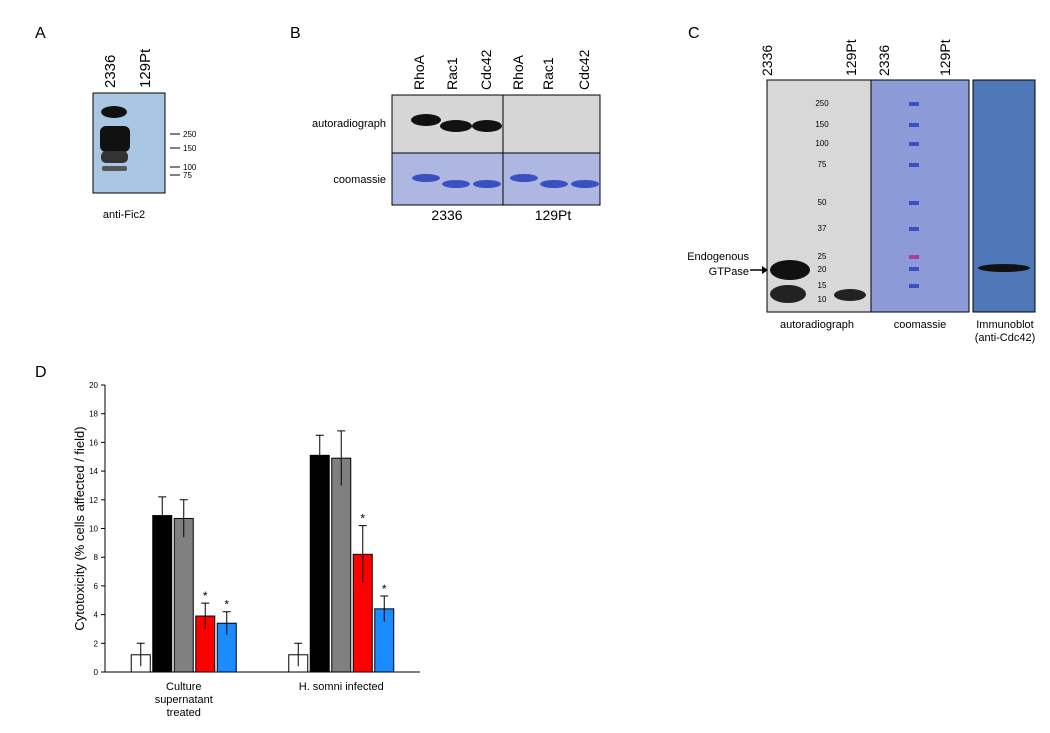 Image resolution: width=1050 pixels, height=733 pixels. I want to click on y-tick-label: 10, so click(93, 529).